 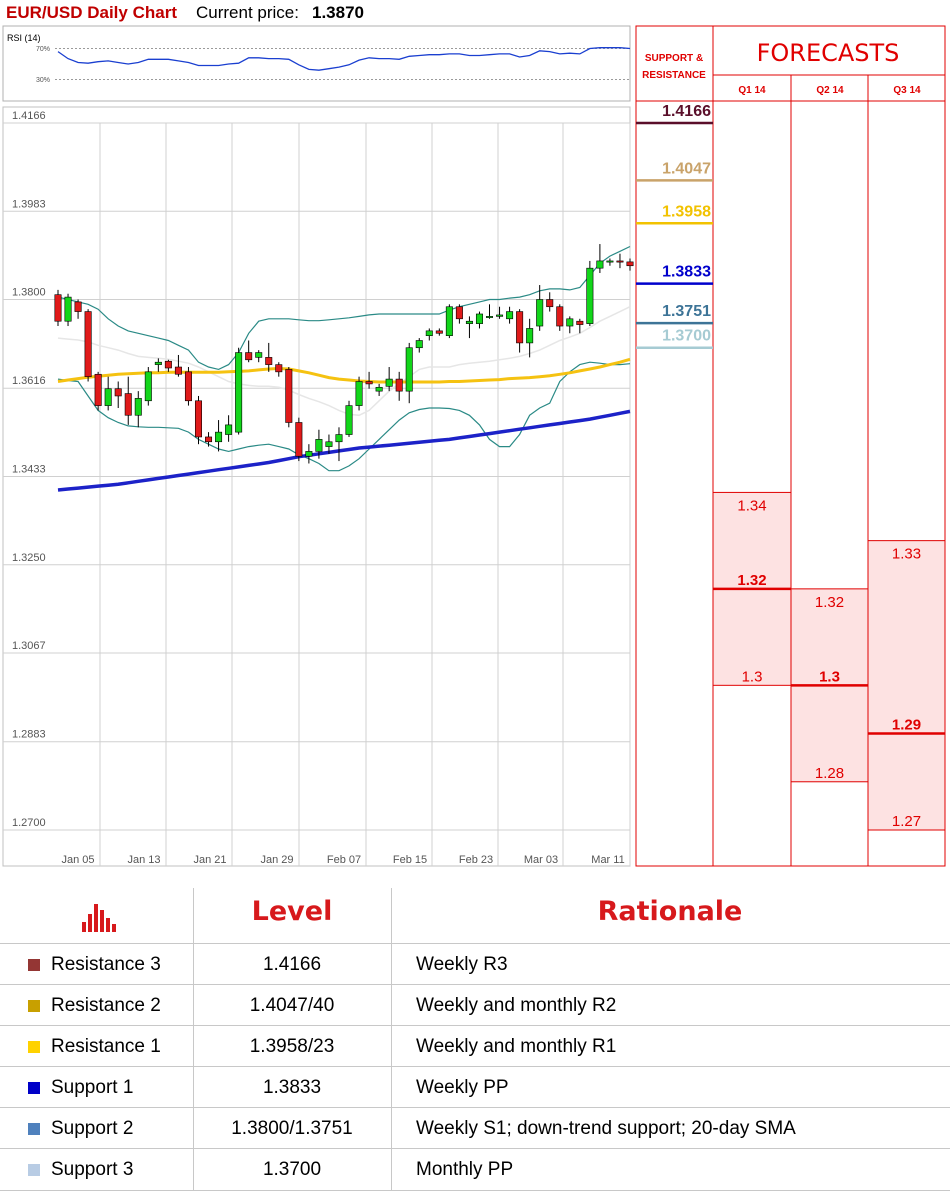 I want to click on rsi-line, so click(x=344, y=59).